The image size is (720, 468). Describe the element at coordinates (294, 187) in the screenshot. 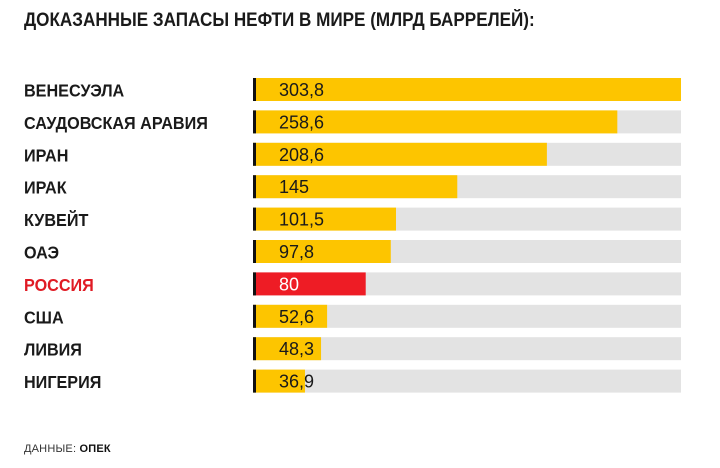

I see `value-label: 145` at that location.